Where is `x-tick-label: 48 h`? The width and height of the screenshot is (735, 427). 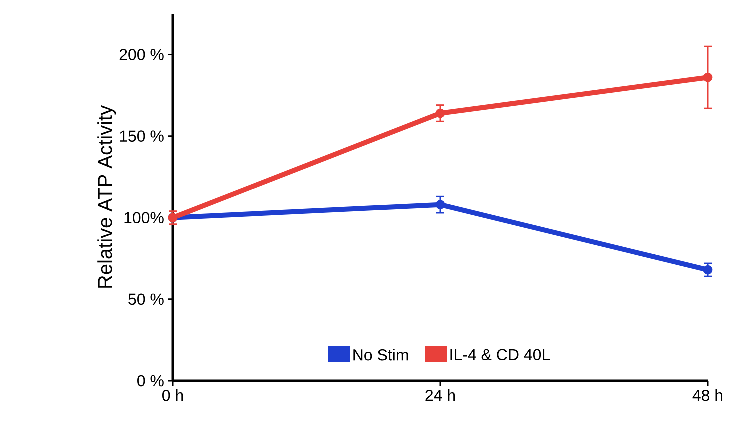 x-tick-label: 48 h is located at coordinates (707, 396).